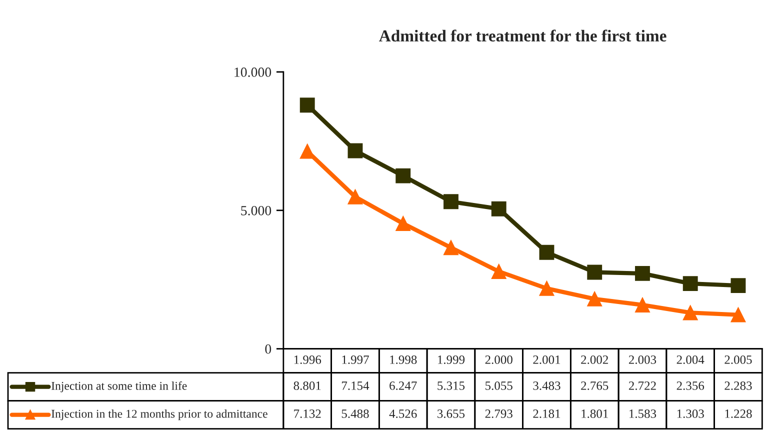 This screenshot has height=436, width=766. I want to click on data-label: 7.132, so click(307, 414).